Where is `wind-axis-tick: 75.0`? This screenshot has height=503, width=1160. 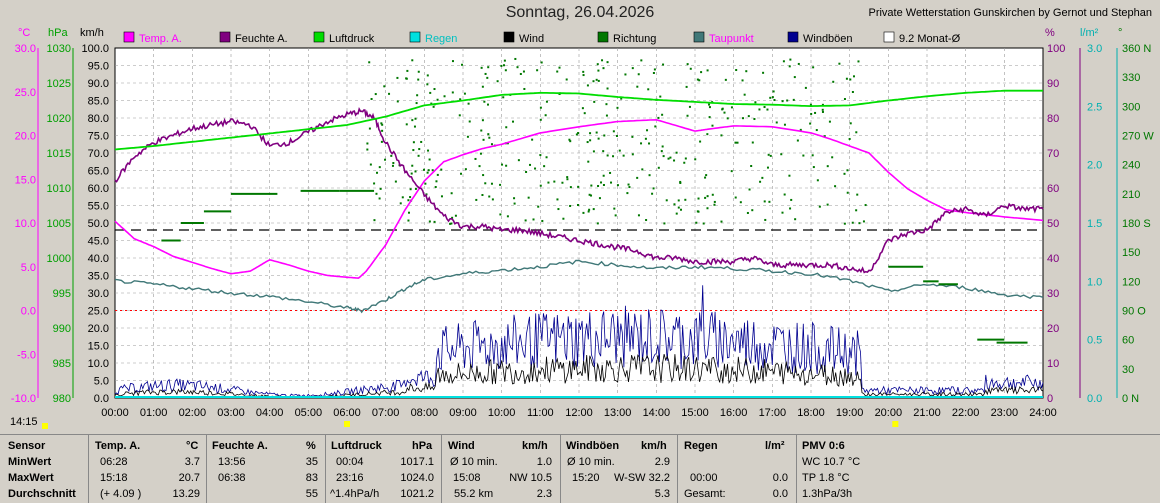 wind-axis-tick: 75.0 is located at coordinates (98, 137).